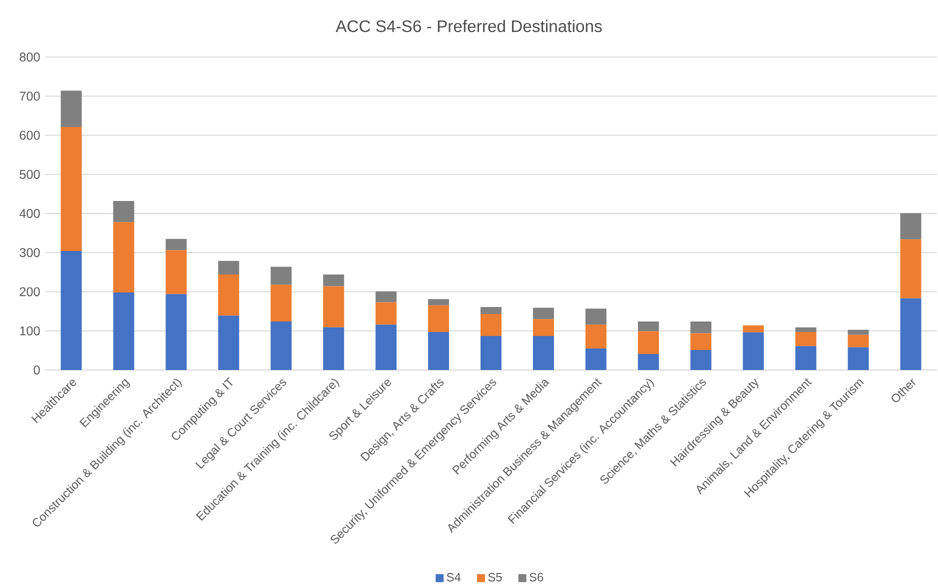 The image size is (938, 588). I want to click on legend-label: S6, so click(537, 577).